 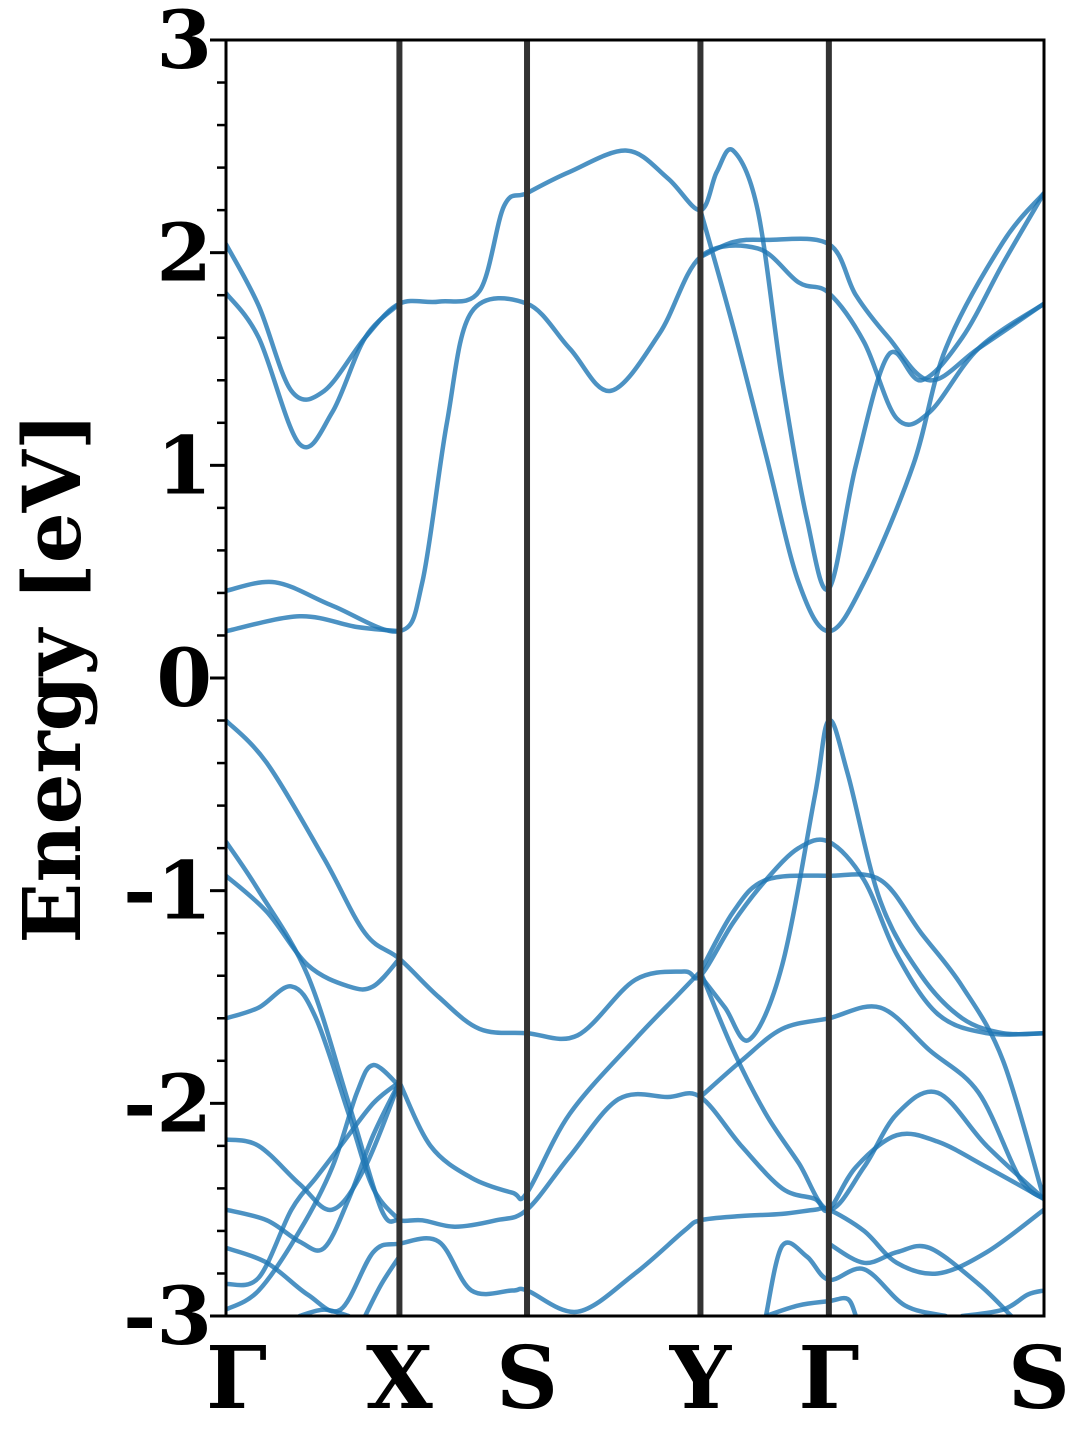 What do you see at coordinates (52, 677) in the screenshot?
I see `y-axis-label: Energy [eV]` at bounding box center [52, 677].